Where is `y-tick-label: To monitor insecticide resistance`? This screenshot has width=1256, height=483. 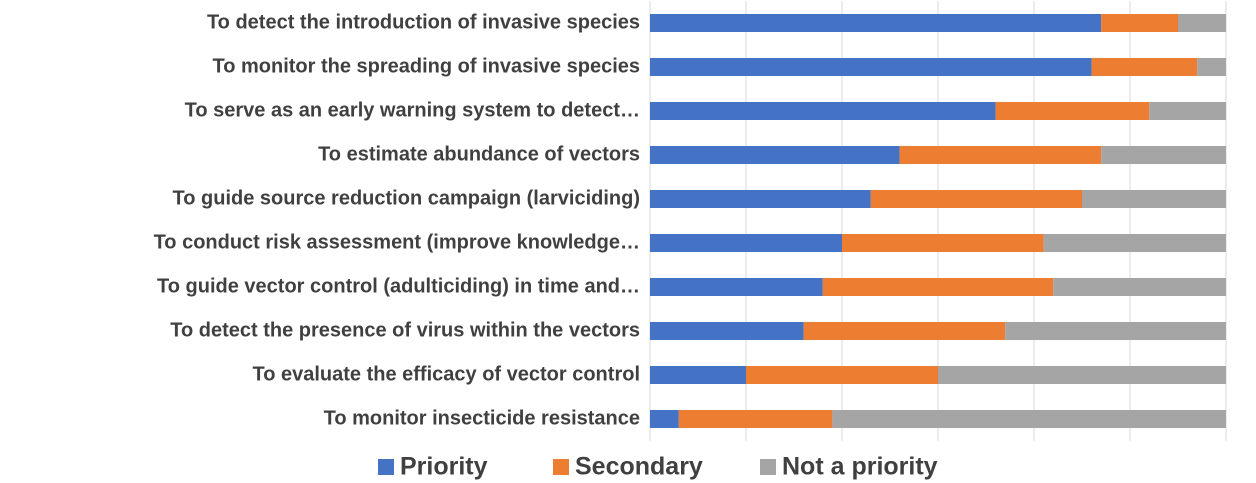 y-tick-label: To monitor insecticide resistance is located at coordinates (482, 418).